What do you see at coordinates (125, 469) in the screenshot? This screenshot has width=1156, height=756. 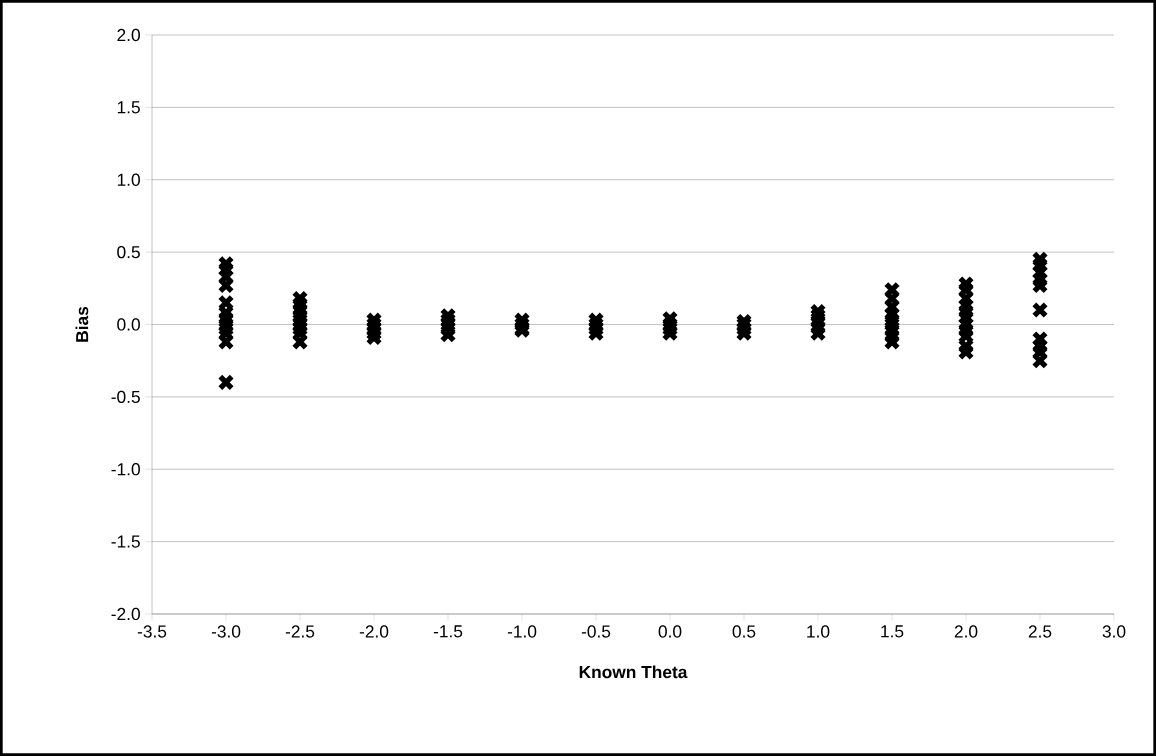 I see `y-tick-label: -1.0` at bounding box center [125, 469].